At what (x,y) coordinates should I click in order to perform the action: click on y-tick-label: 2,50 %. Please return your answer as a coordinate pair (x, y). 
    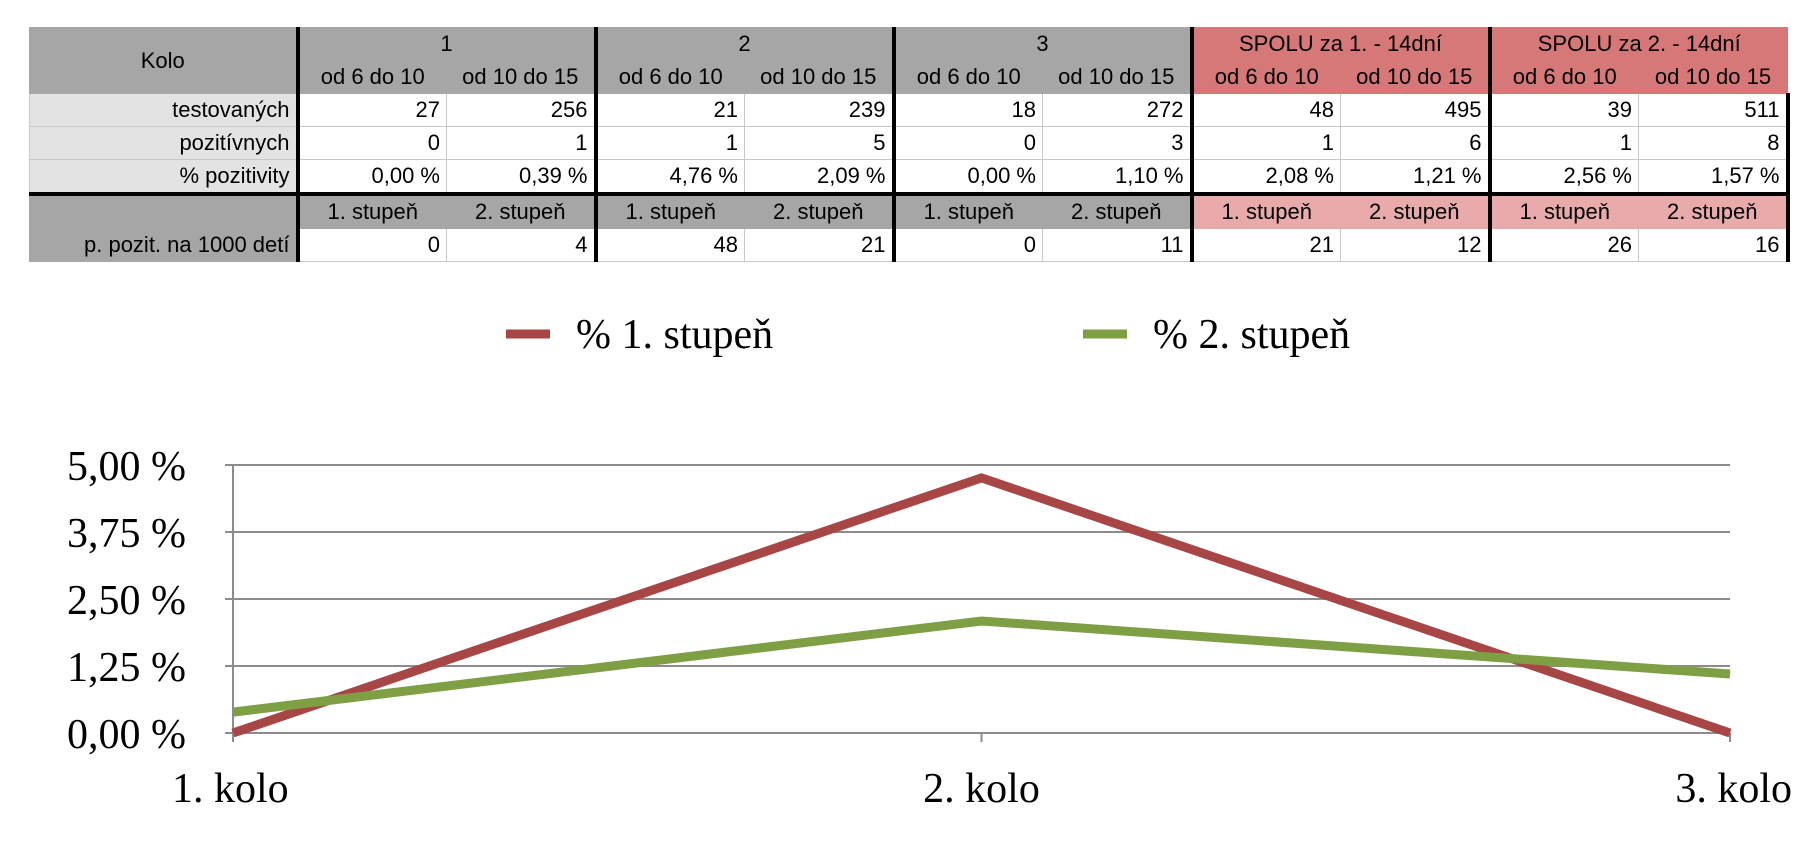
    Looking at the image, I should click on (126, 601).